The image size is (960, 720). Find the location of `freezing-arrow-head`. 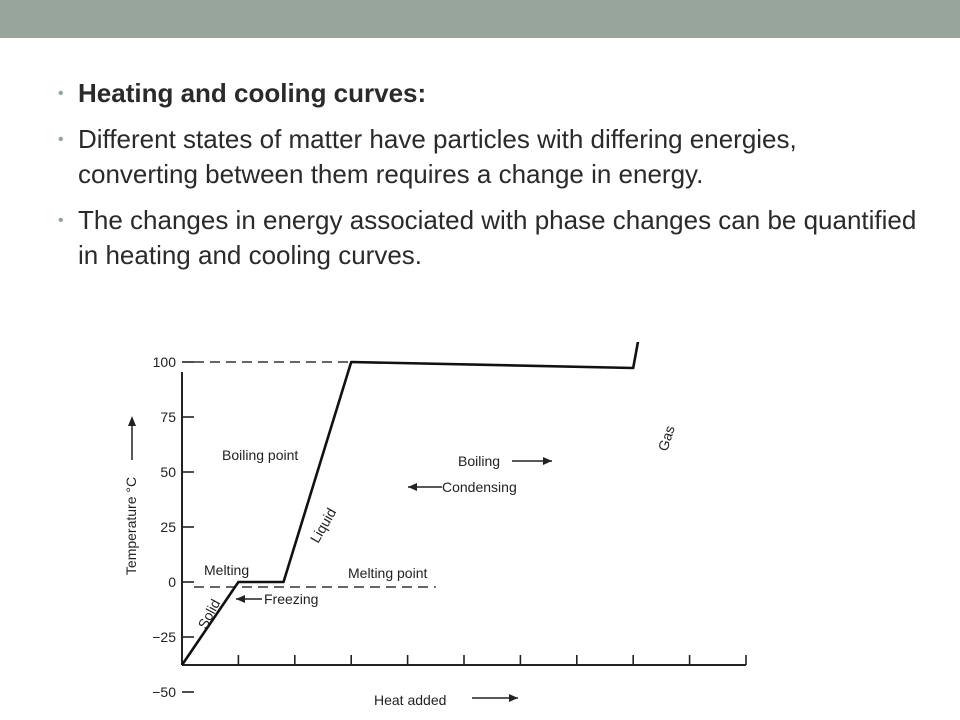

freezing-arrow-head is located at coordinates (240, 599).